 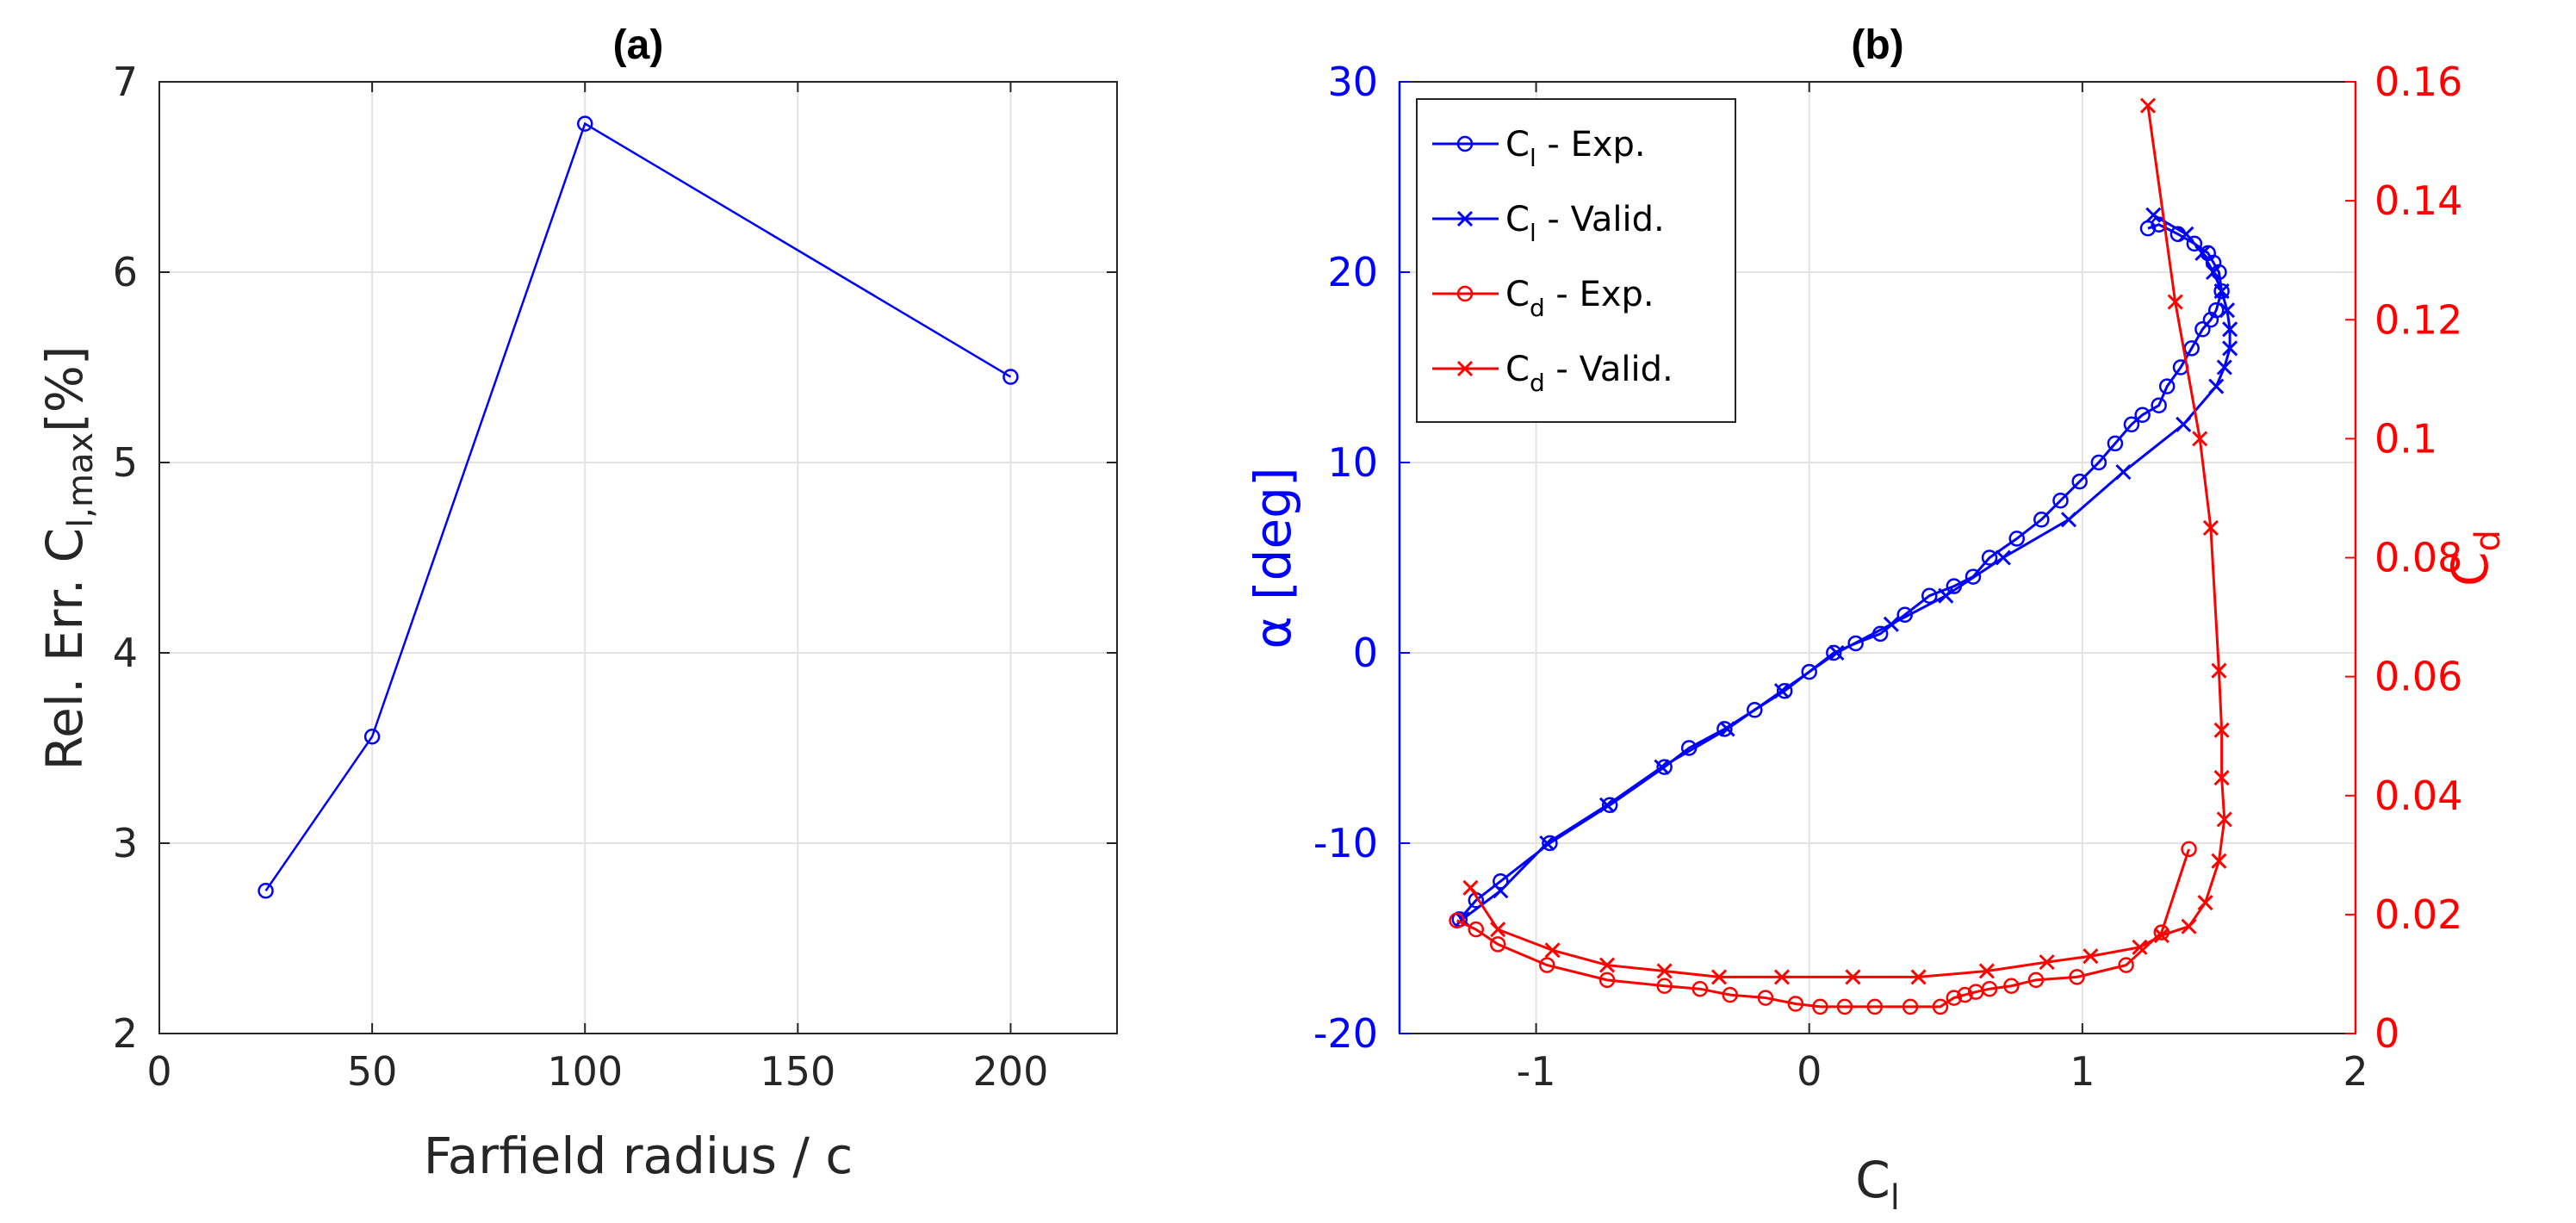 What do you see at coordinates (1352, 272) in the screenshot?
I see `panel-b-left-y-tick-label: 20` at bounding box center [1352, 272].